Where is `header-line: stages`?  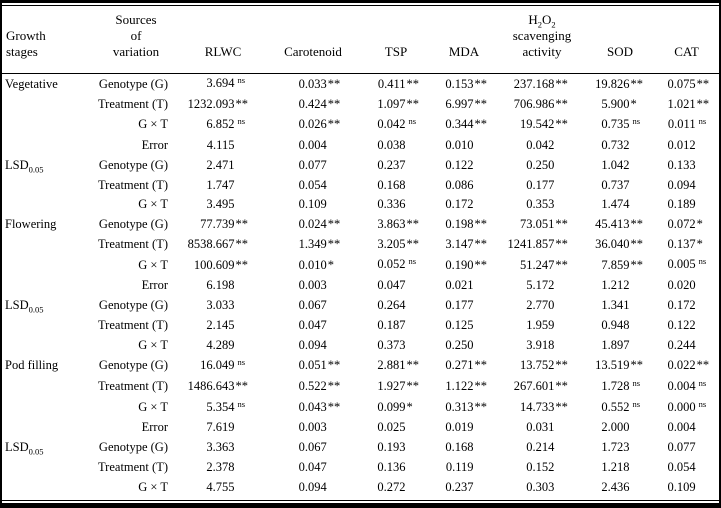
header-line: stages is located at coordinates (22, 51).